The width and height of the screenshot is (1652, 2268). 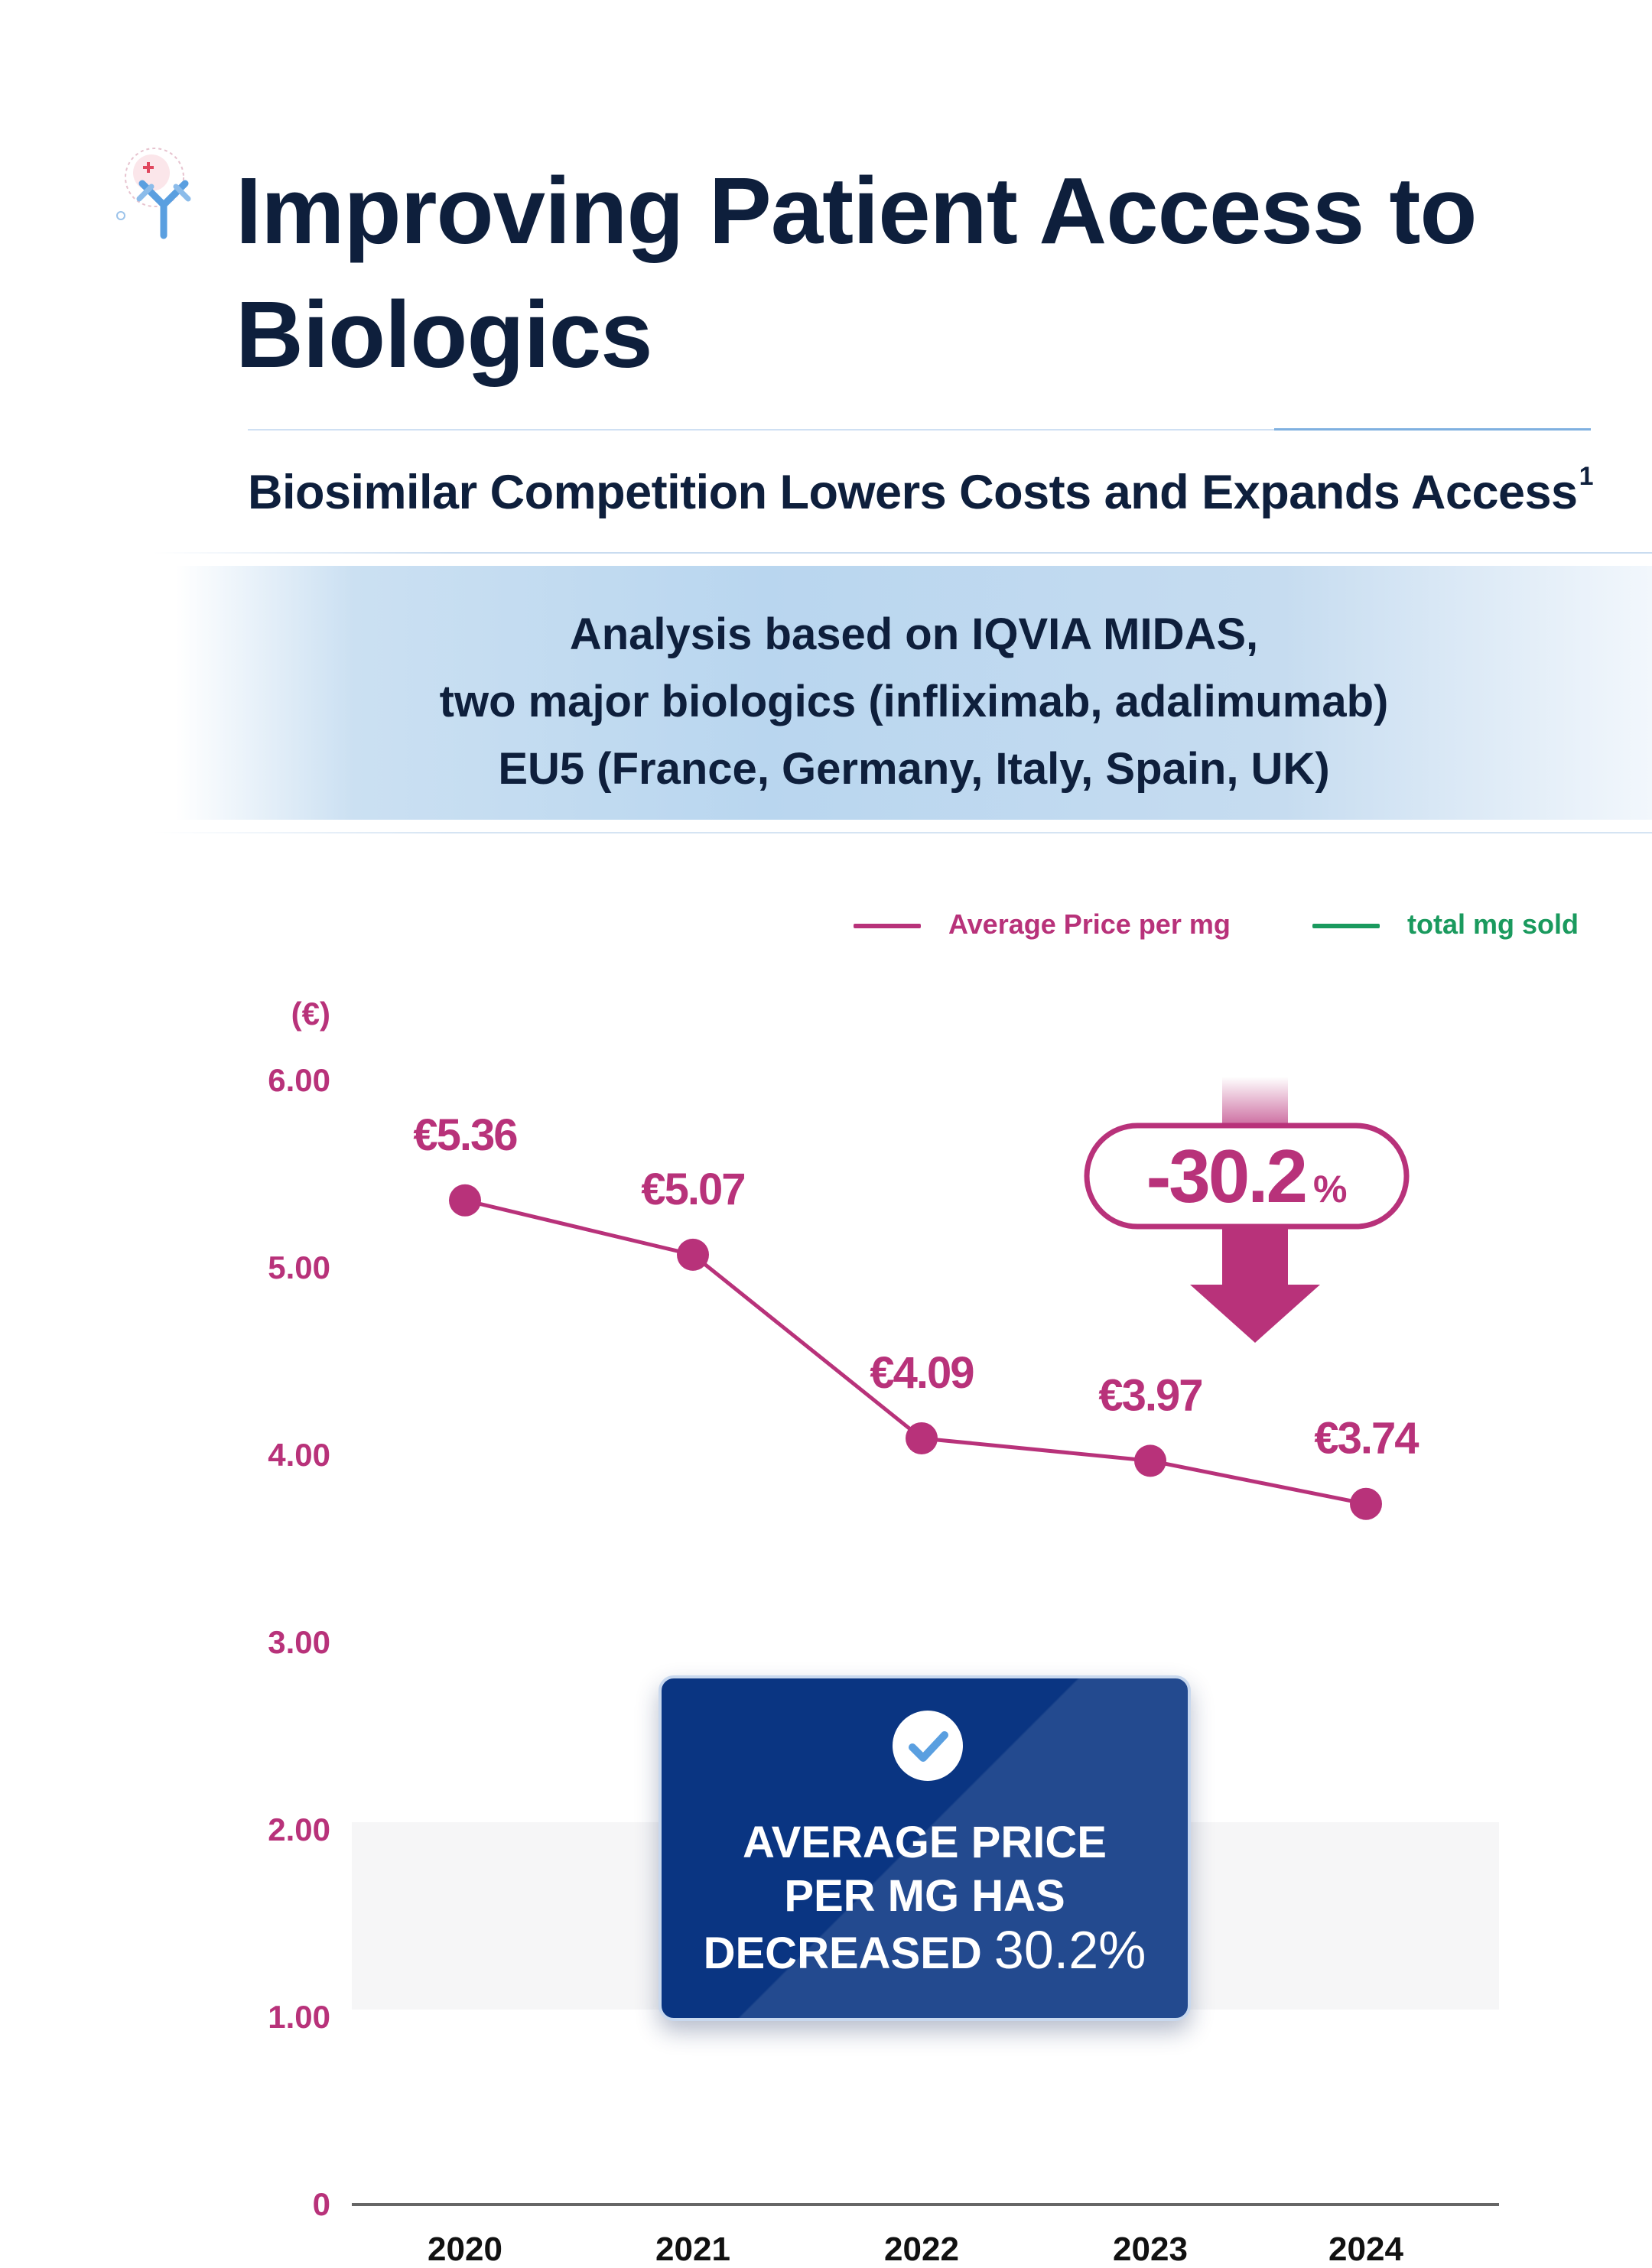 What do you see at coordinates (925, 1842) in the screenshot?
I see `callout-line-1: AVERAGE PRICE` at bounding box center [925, 1842].